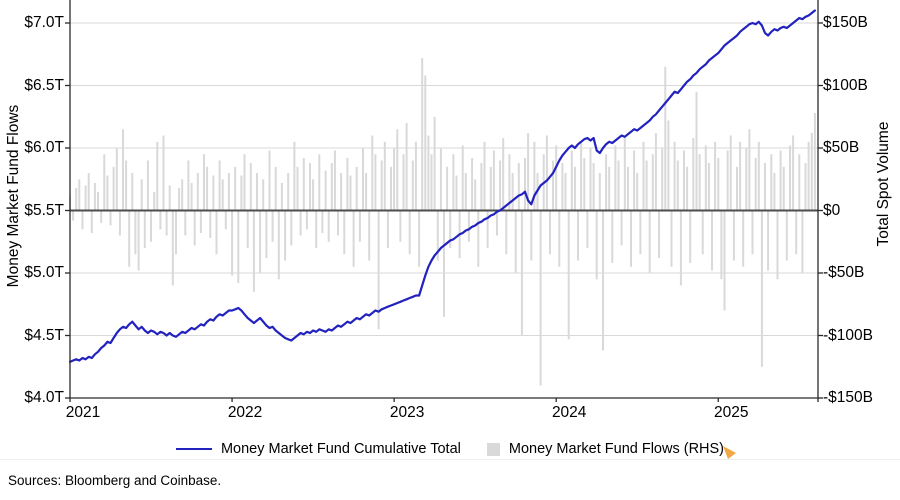 The width and height of the screenshot is (900, 500). I want to click on y-axis-right-tick-label: -$100B, so click(848, 335).